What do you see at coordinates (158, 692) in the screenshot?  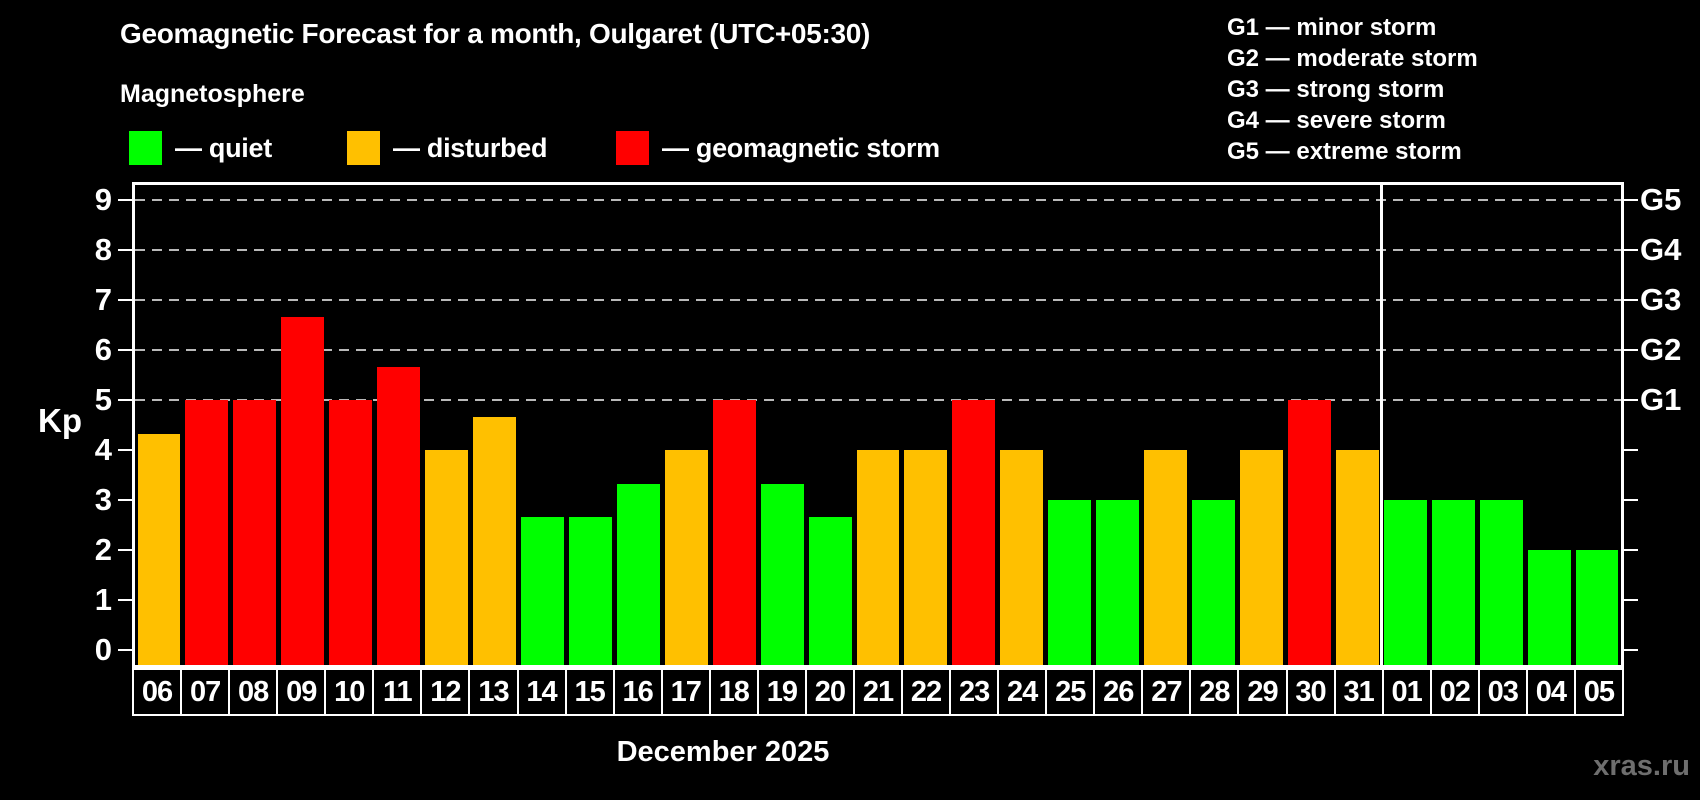 I see `day-label-06: 06` at bounding box center [158, 692].